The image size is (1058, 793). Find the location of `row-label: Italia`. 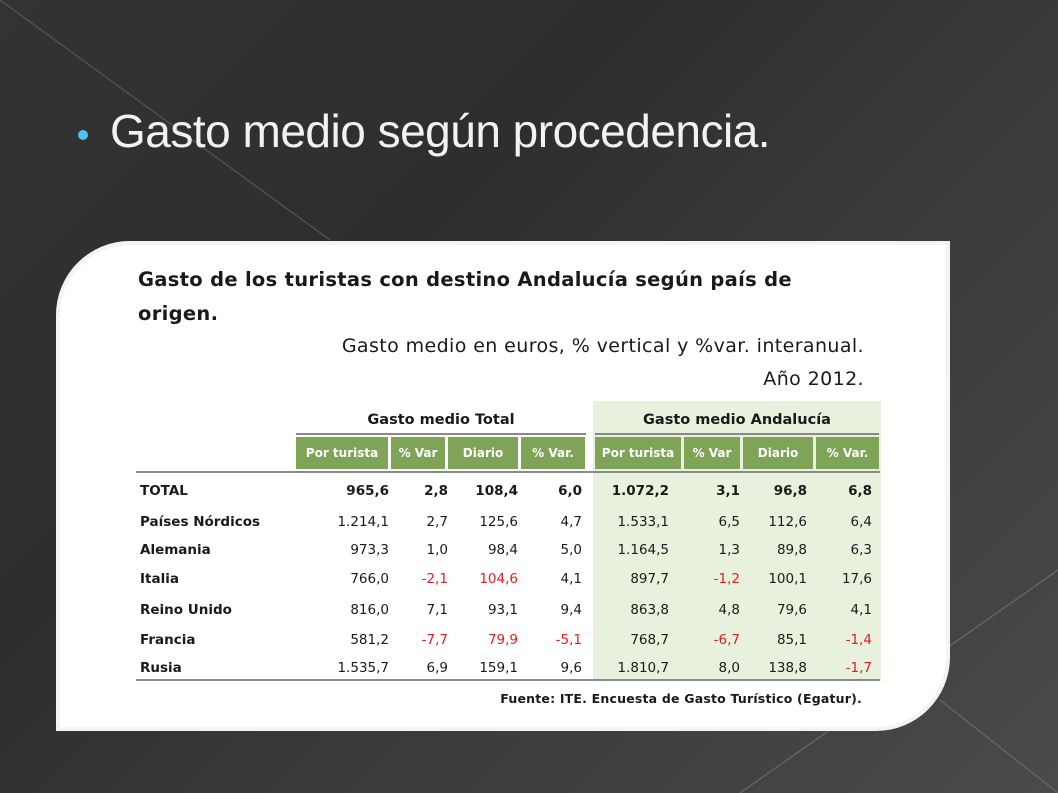

row-label: Italia is located at coordinates (159, 579).